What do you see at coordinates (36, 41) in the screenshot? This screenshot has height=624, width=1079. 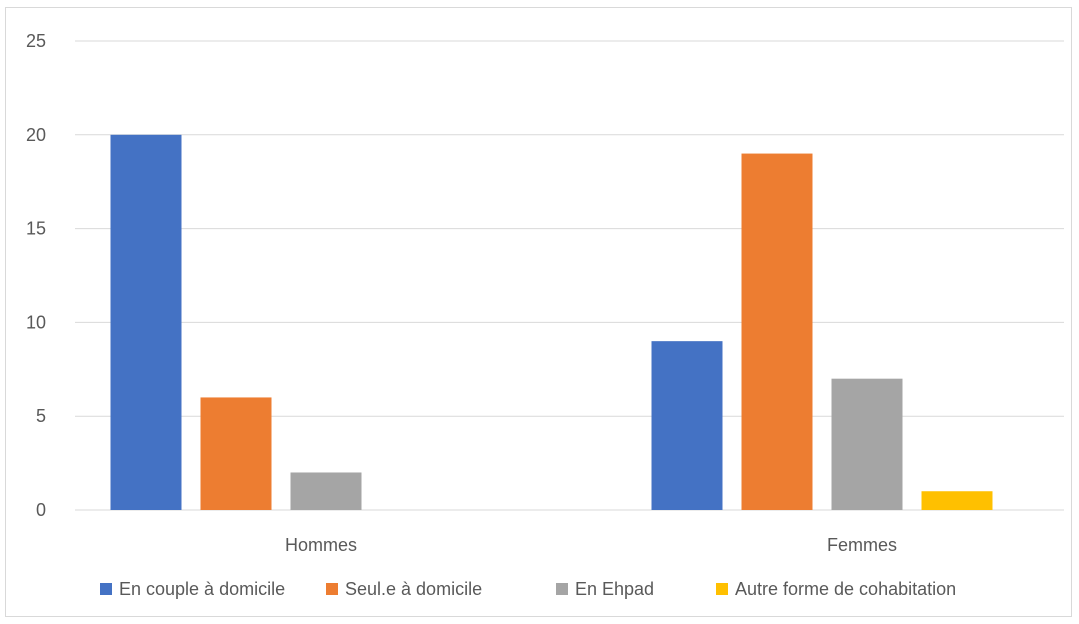 I see `y-tick-label: 25` at bounding box center [36, 41].